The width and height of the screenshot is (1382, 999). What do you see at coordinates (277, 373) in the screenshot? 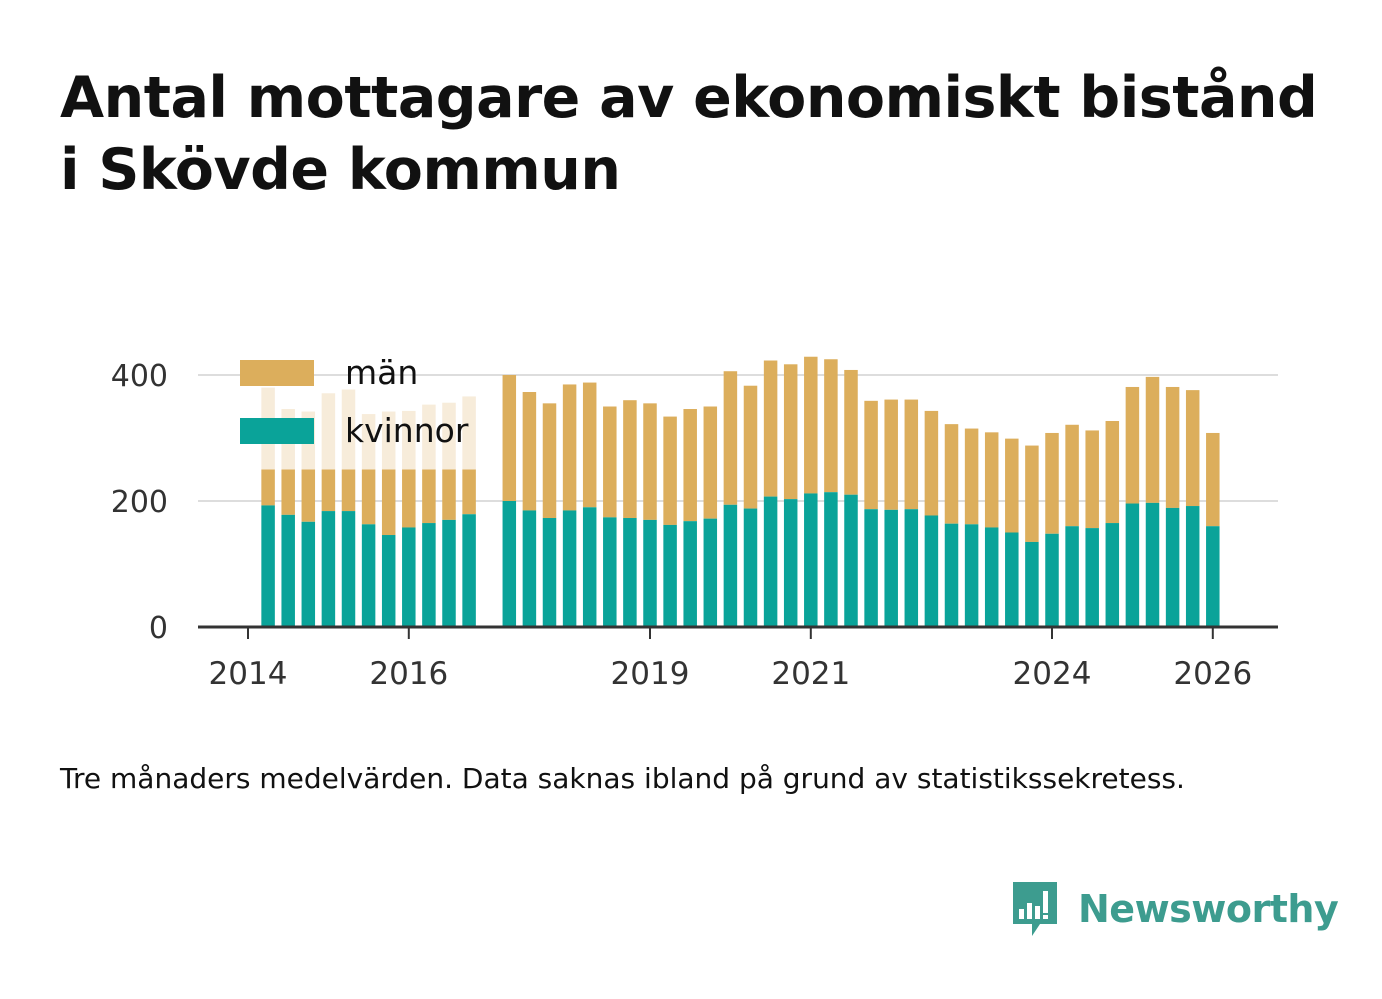
I see `legend-man-swatch` at bounding box center [277, 373].